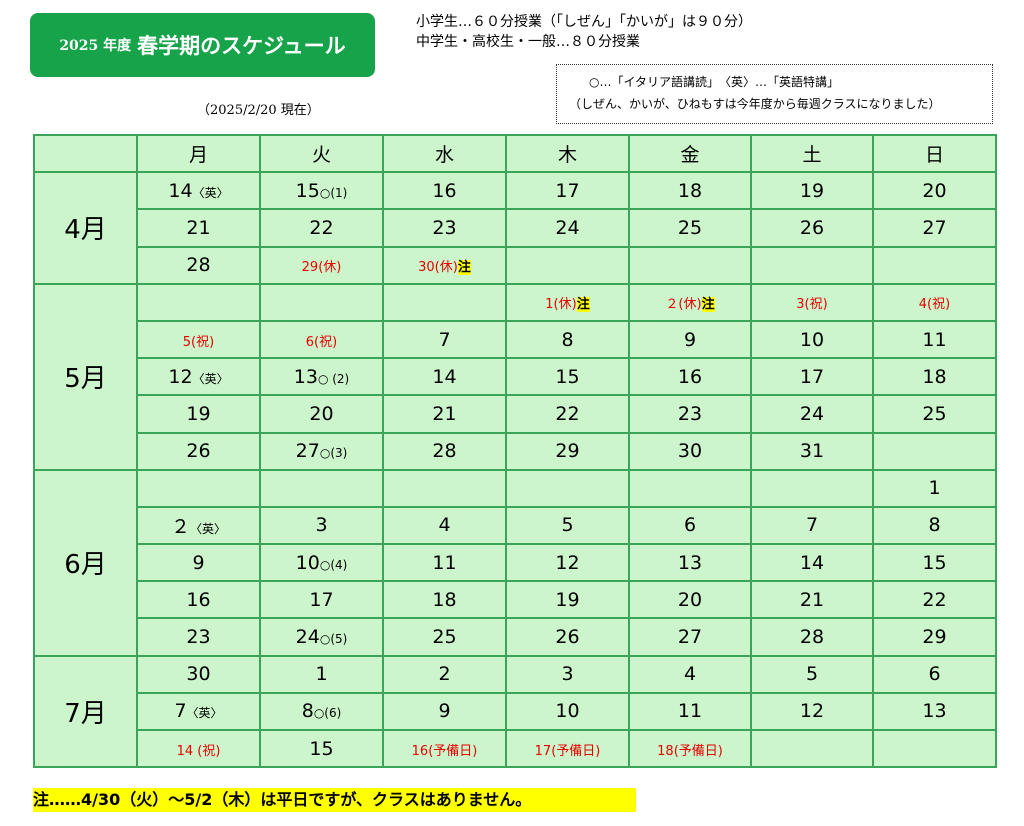 Image resolution: width=1024 pixels, height=826 pixels. Describe the element at coordinates (444, 637) in the screenshot. I see `day-cell: 25` at that location.